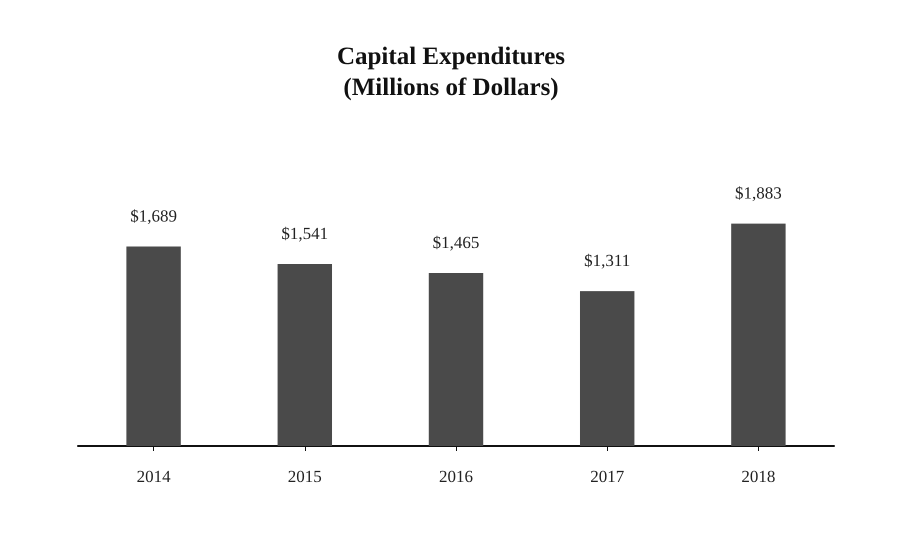  Describe the element at coordinates (607, 260) in the screenshot. I see `data-label: $1,311` at that location.